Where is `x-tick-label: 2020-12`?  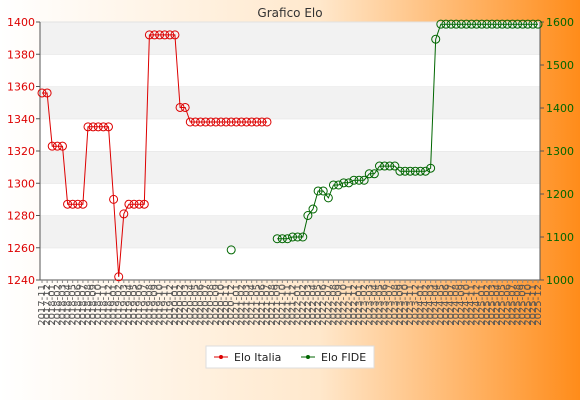
x-tick-label: 2020-12 is located at coordinates (231, 305).